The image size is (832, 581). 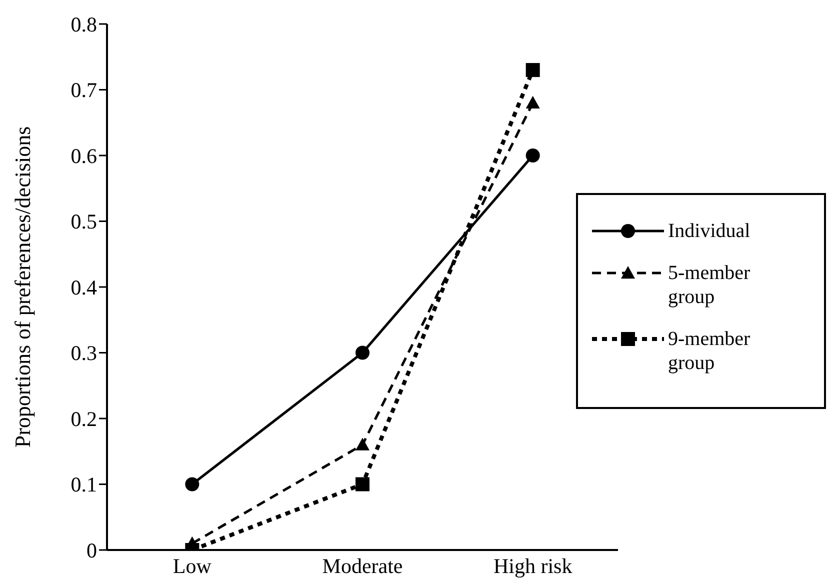 What do you see at coordinates (710, 231) in the screenshot?
I see `legend-label: Individual` at bounding box center [710, 231].